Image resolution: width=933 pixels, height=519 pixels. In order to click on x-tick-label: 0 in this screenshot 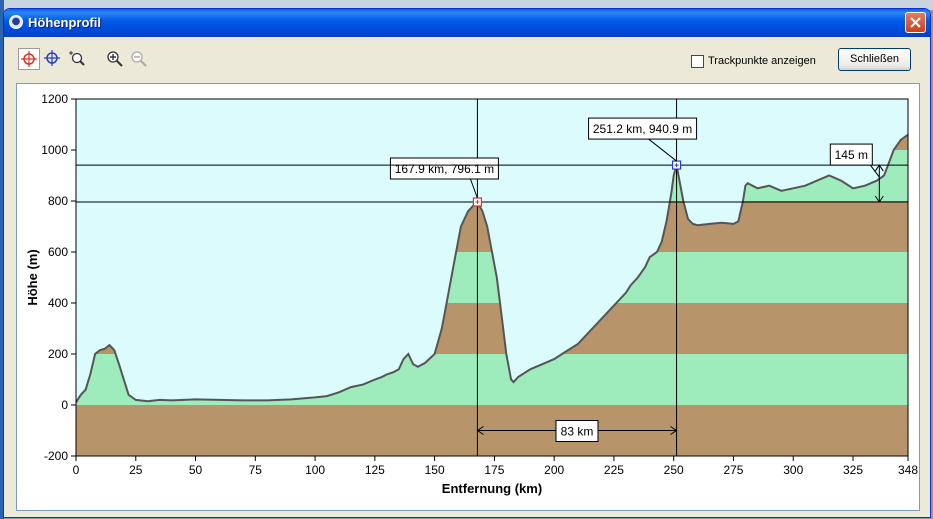, I will do `click(76, 470)`.